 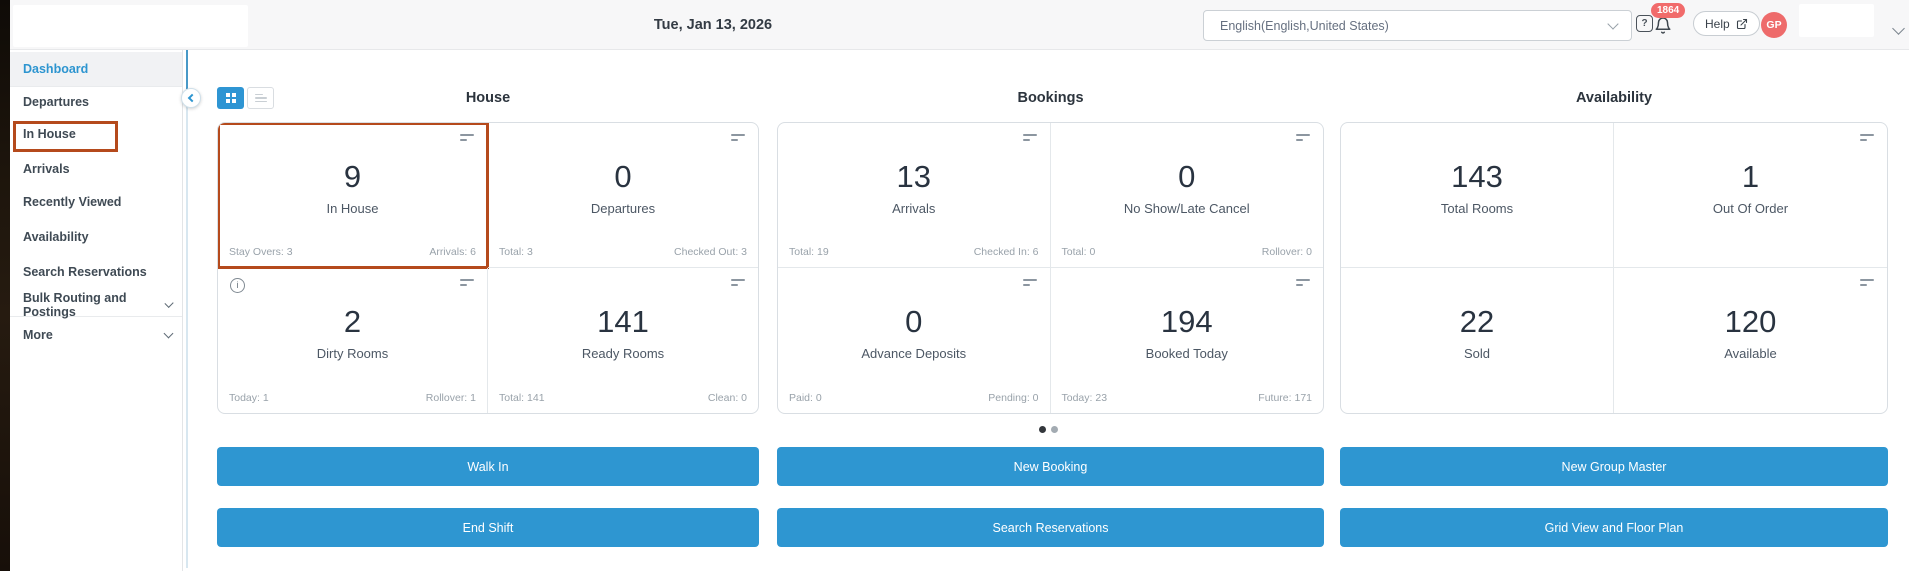 What do you see at coordinates (261, 252) in the screenshot?
I see `card-footer-left: Stay Overs: 3` at bounding box center [261, 252].